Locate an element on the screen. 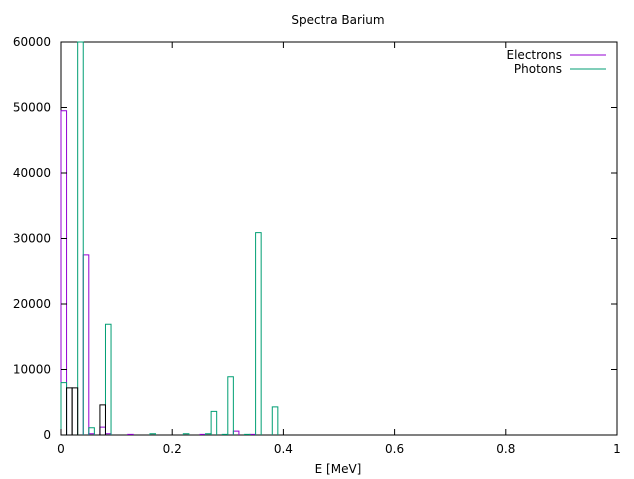  y-tick-label: 0 is located at coordinates (47, 435).